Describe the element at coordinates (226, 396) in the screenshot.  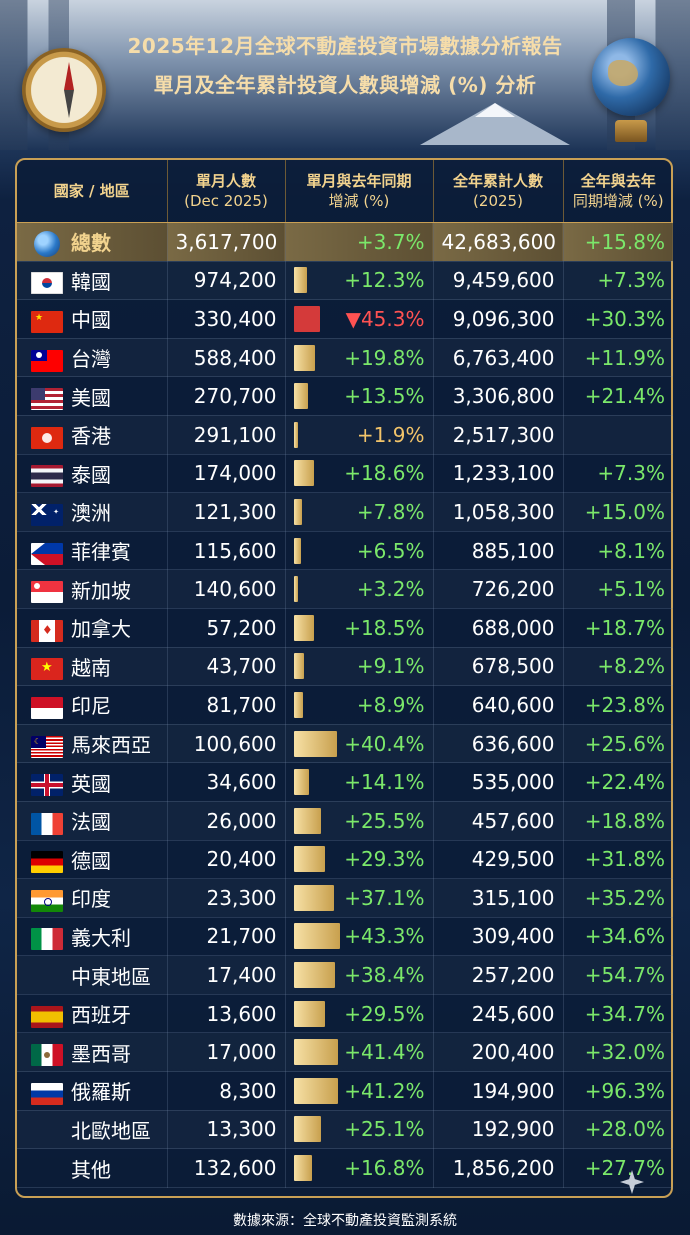
I see `monthly-count: 270,700` at that location.